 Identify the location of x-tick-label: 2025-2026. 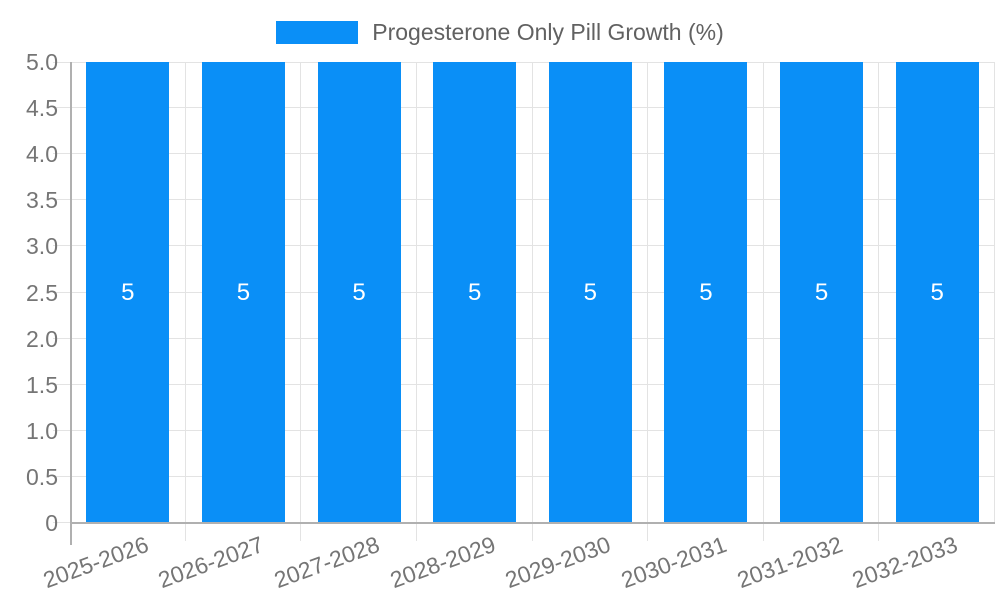
(95, 562).